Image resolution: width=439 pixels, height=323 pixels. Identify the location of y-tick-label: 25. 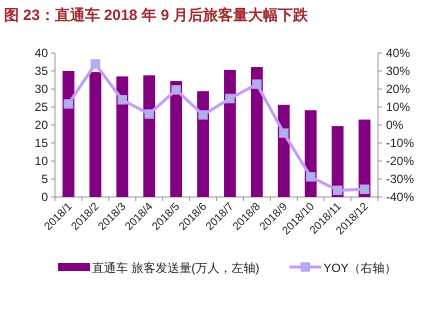
(41, 107).